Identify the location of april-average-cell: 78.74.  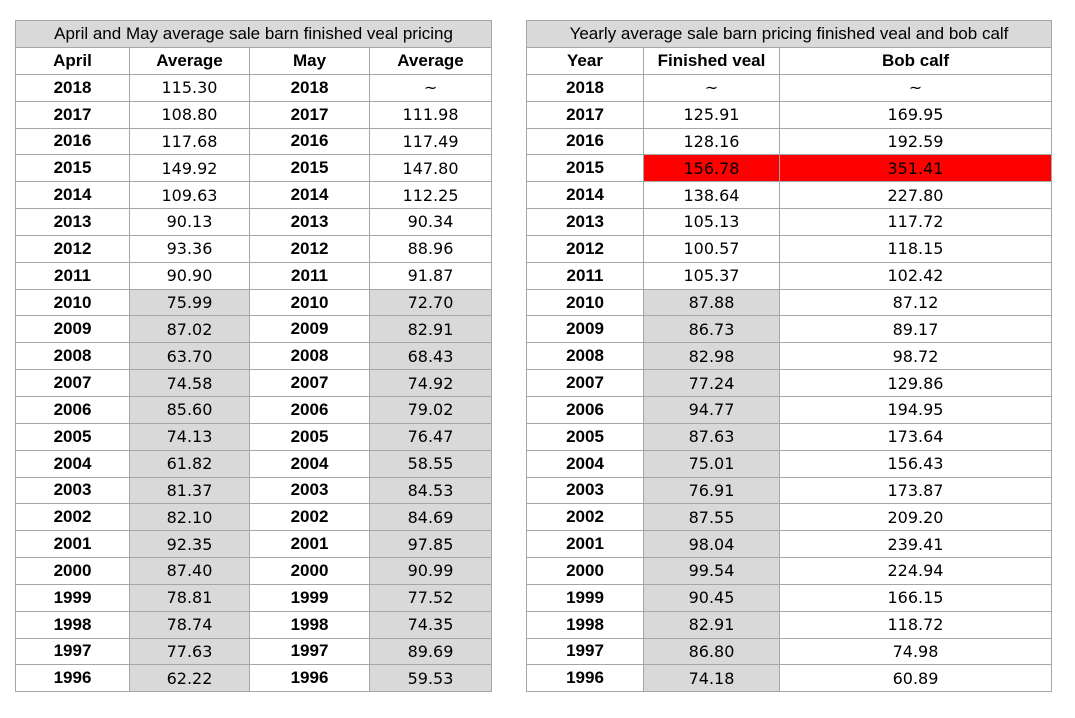
(189, 624).